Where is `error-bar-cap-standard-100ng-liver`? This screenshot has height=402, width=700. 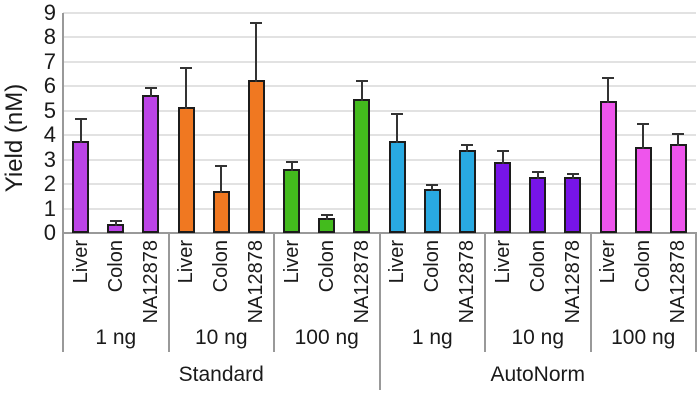
error-bar-cap-standard-100ng-liver is located at coordinates (292, 162).